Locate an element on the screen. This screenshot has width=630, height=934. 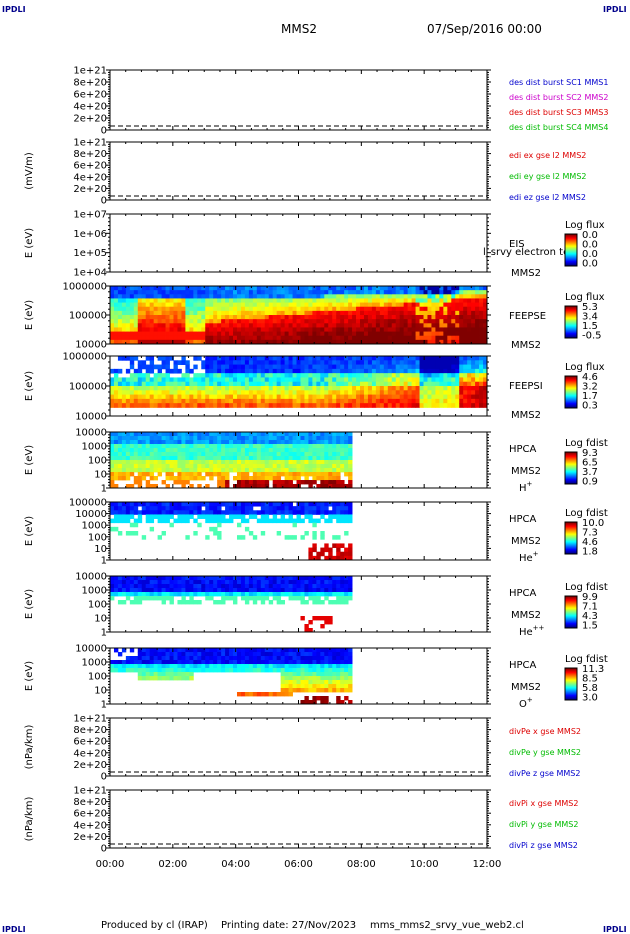
y-tick-label: 100 is located at coordinates (97, 537).